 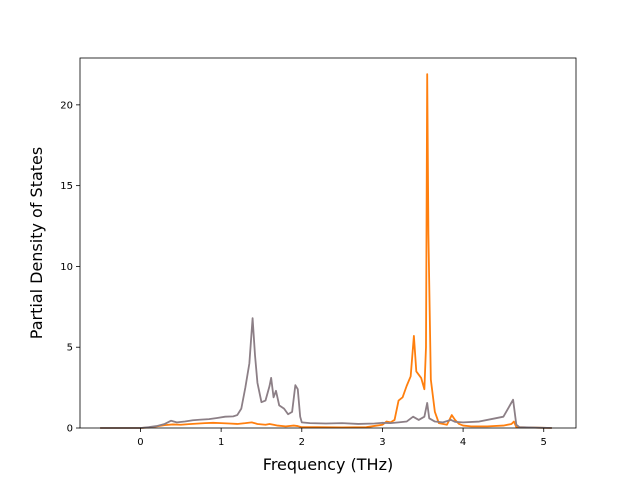 I want to click on x-tick-label: 0, so click(x=140, y=442).